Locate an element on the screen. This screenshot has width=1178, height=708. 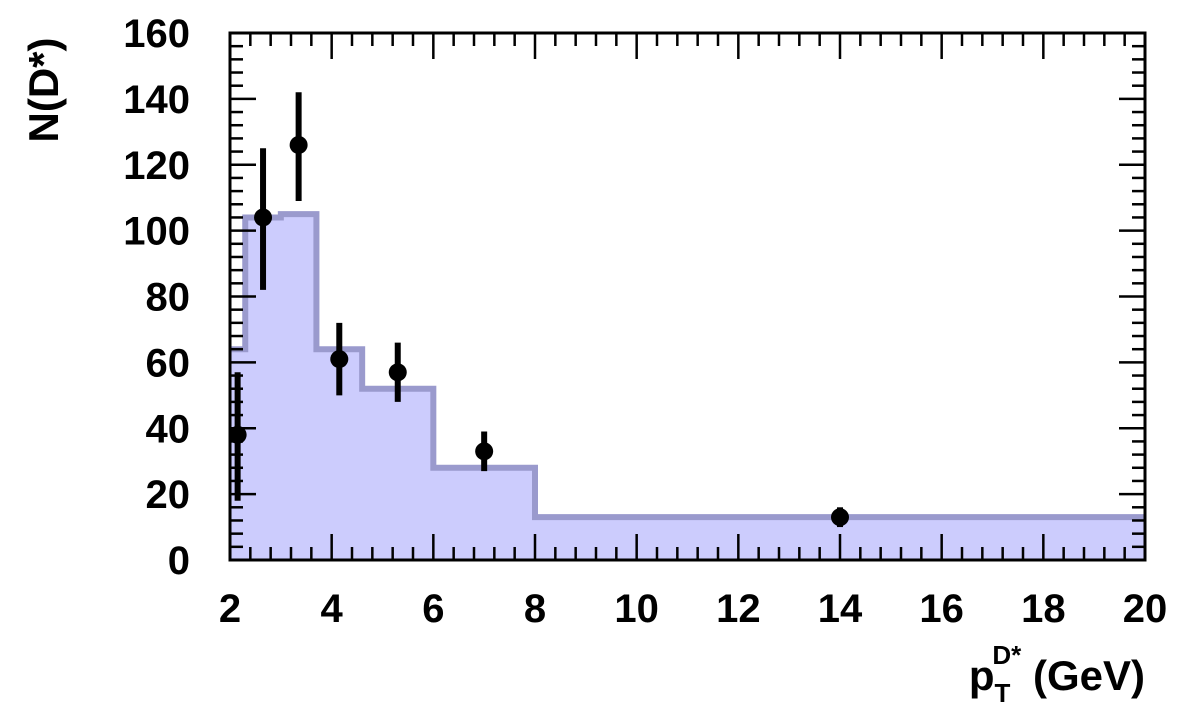
y-tick-label: 0 is located at coordinates (179, 561).